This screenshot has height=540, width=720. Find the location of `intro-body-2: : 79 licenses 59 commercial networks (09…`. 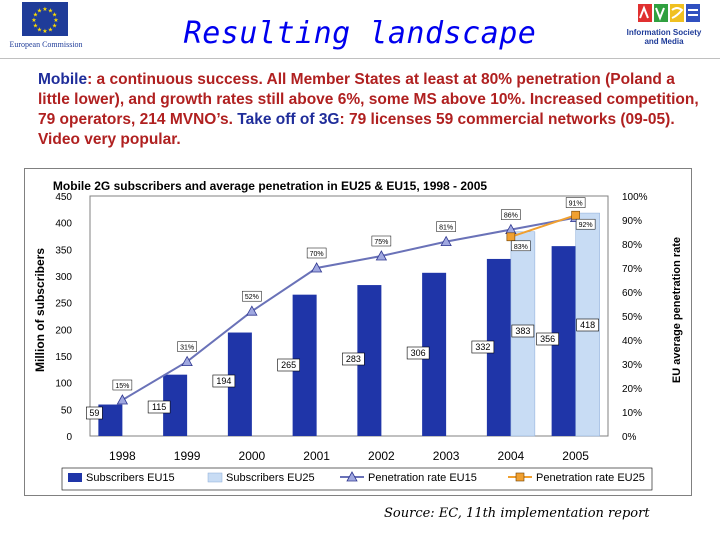

intro-body-2: : 79 licenses 59 commercial networks (09… is located at coordinates (356, 129).